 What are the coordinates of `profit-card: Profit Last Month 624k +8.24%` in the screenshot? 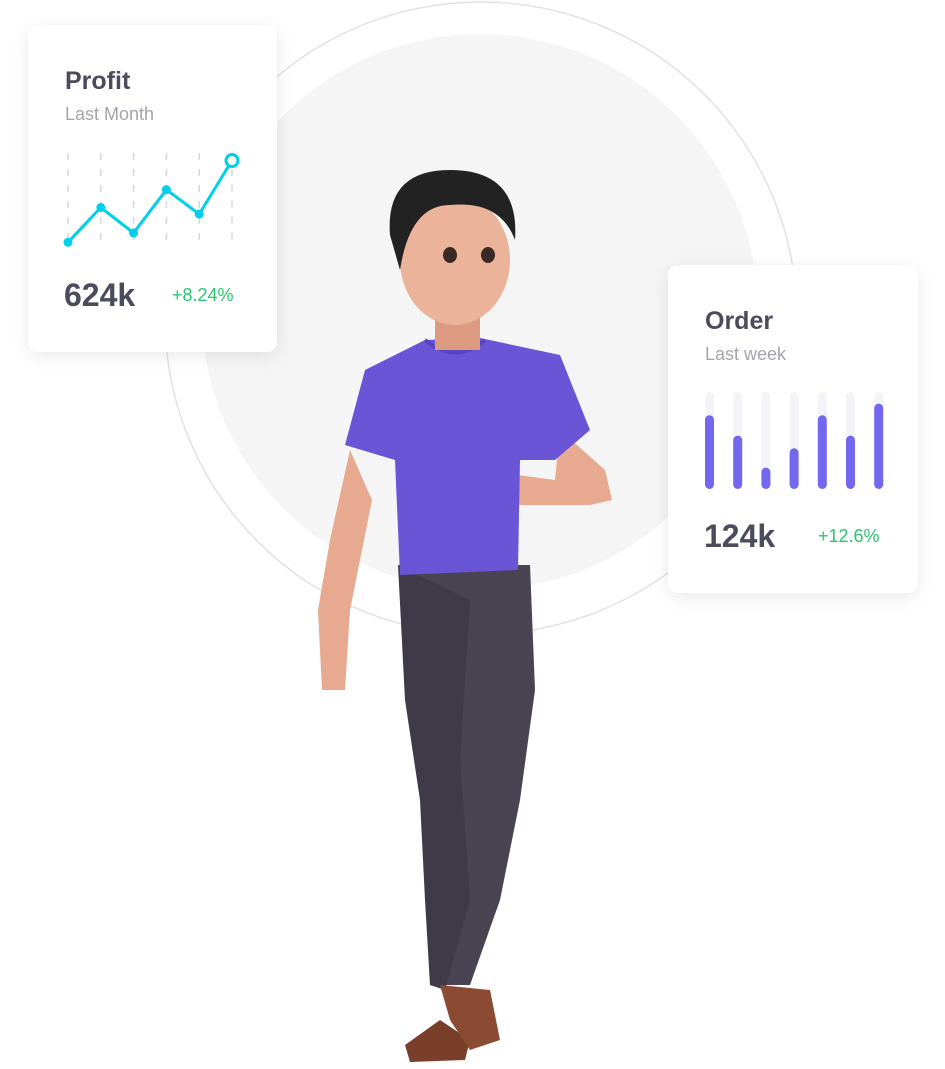 It's located at (152, 188).